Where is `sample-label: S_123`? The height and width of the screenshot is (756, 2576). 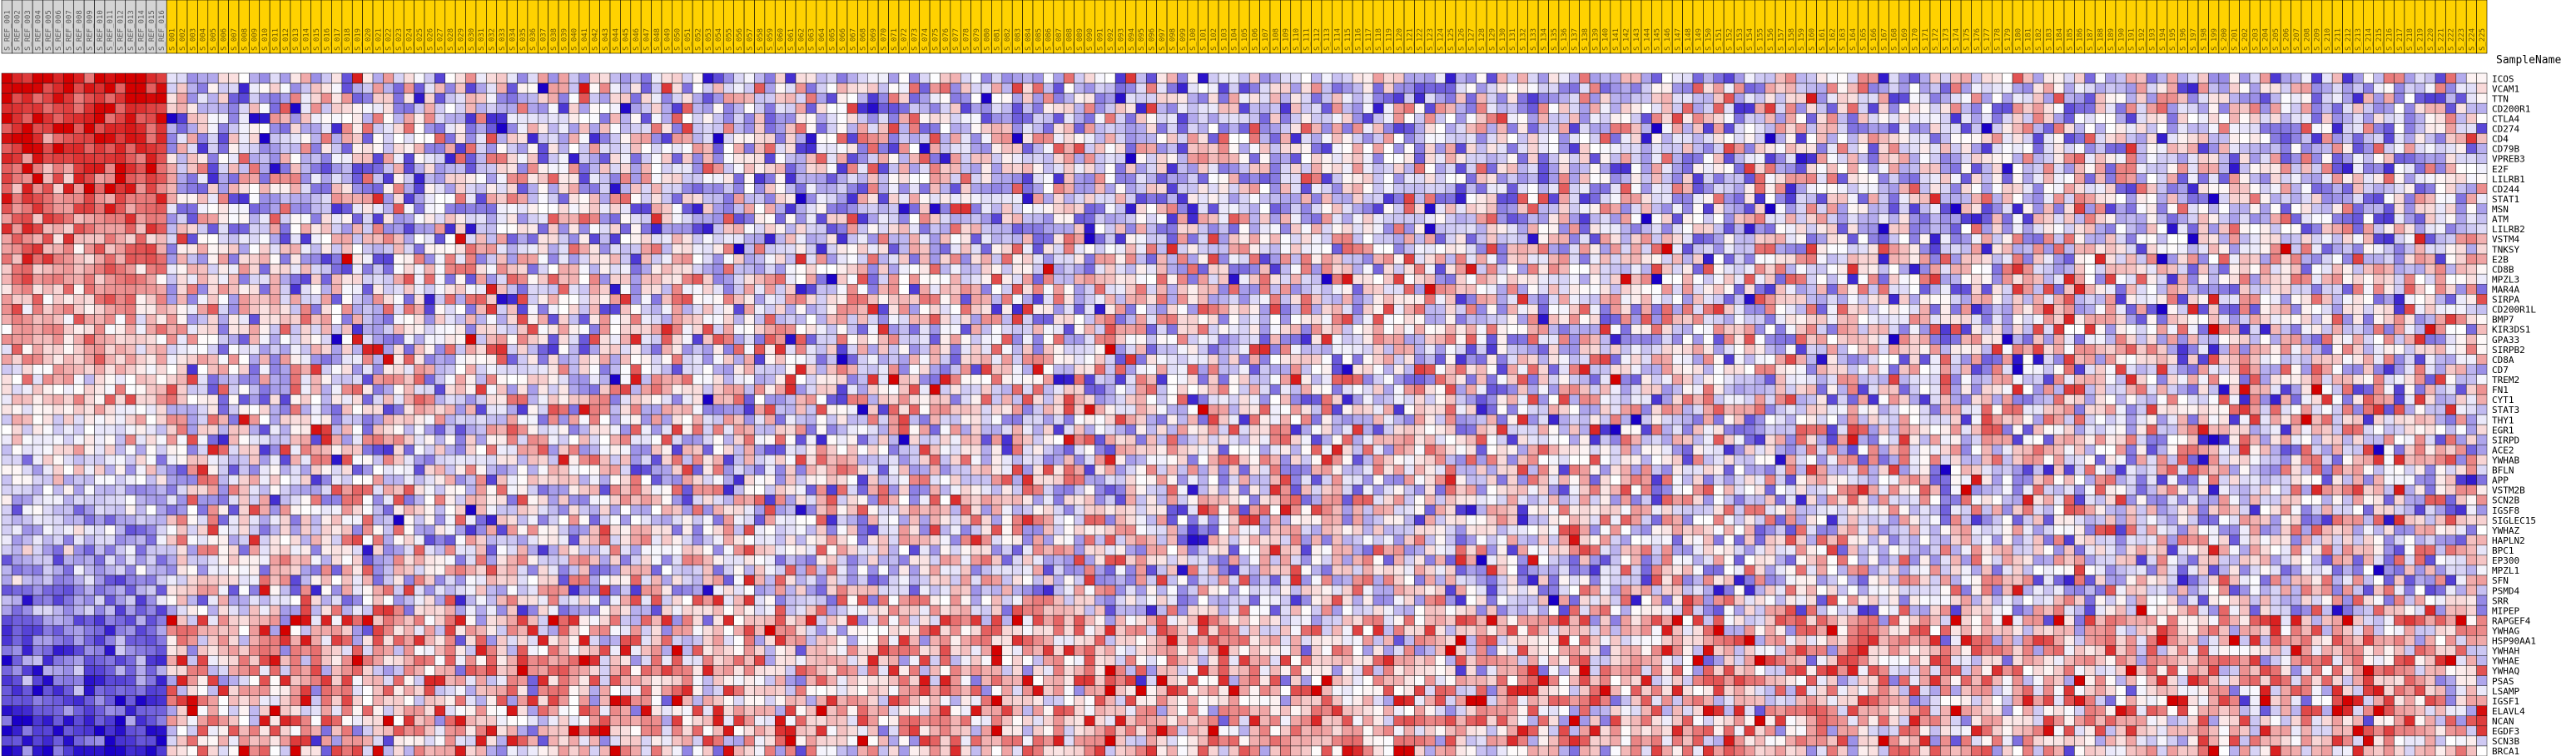
sample-label: S_123 is located at coordinates (1431, 39).